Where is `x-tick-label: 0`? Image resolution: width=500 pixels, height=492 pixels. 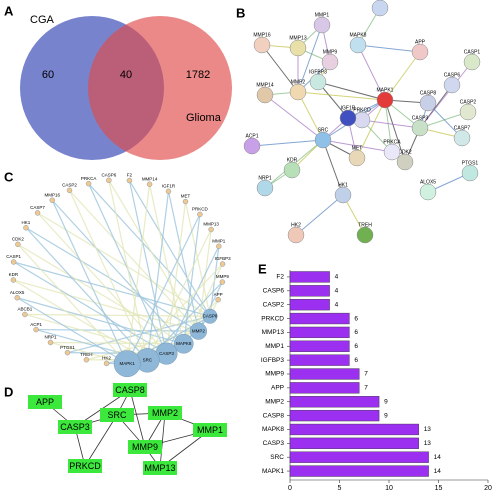 x-tick-label: 0 is located at coordinates (290, 488).